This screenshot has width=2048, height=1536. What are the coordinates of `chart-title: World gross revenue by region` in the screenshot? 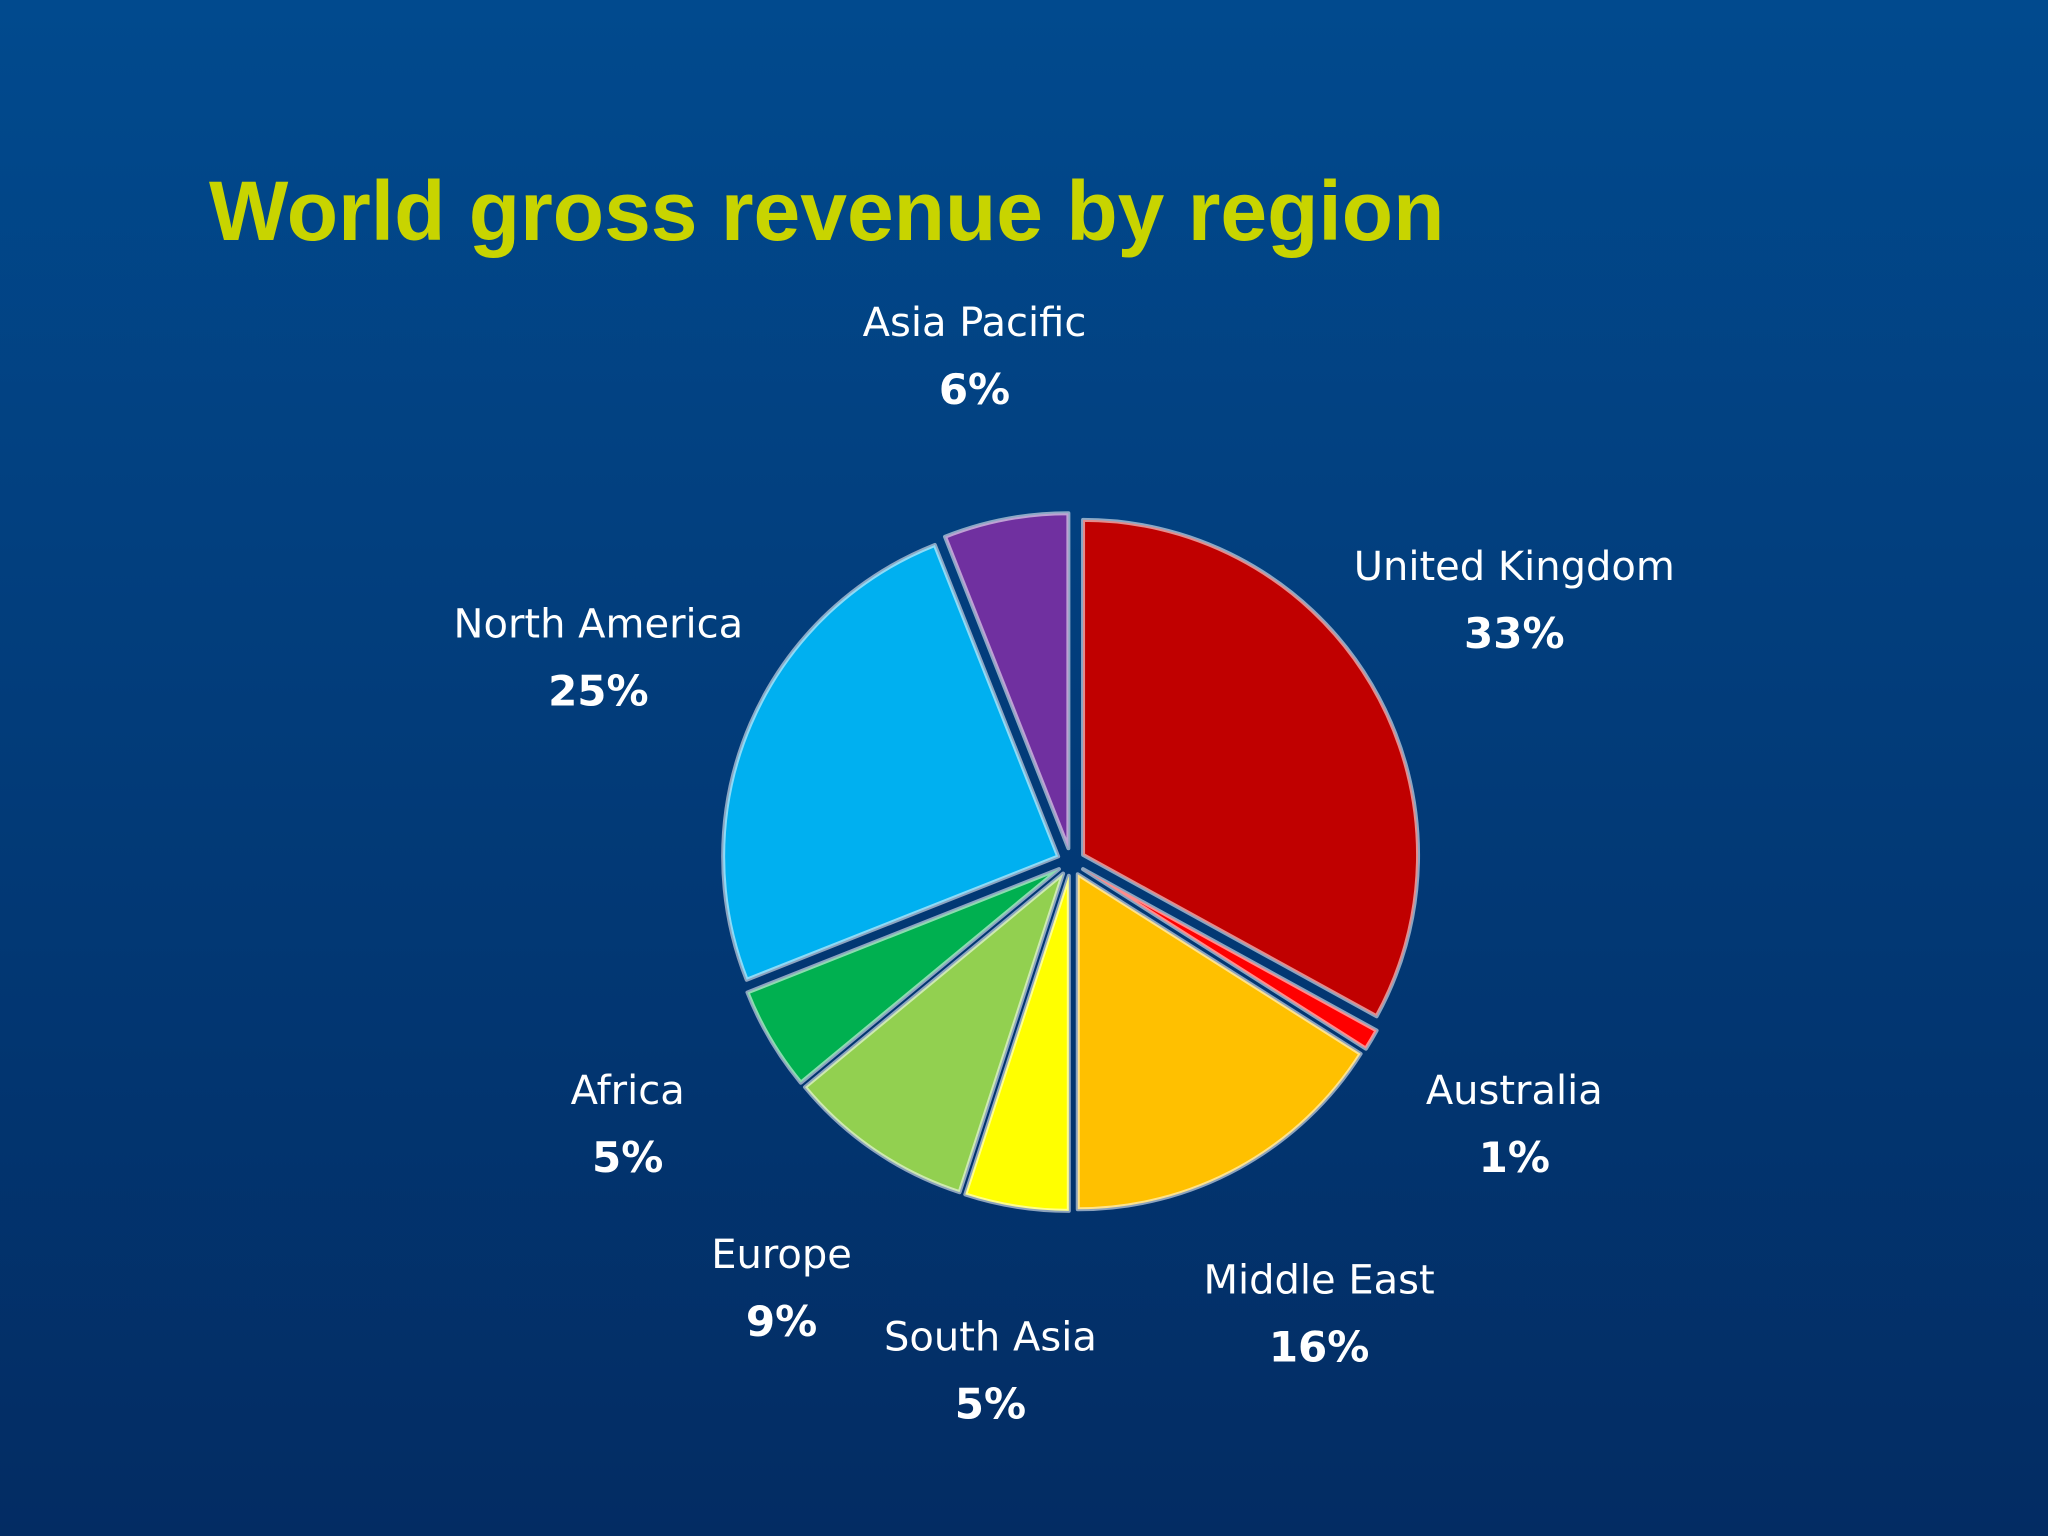 It's located at (826, 211).